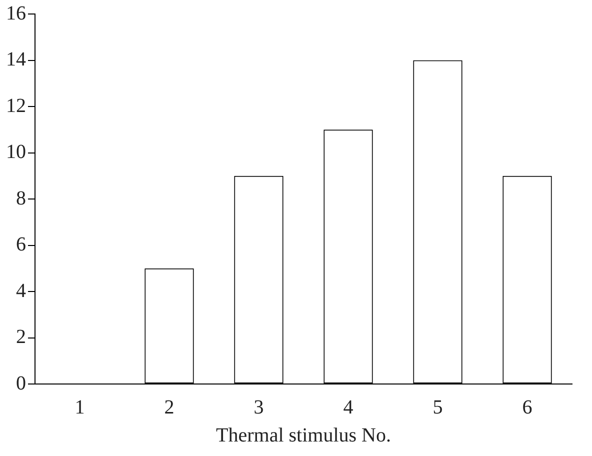 This screenshot has width=592, height=456. I want to click on x-tick-label: 5, so click(437, 407).